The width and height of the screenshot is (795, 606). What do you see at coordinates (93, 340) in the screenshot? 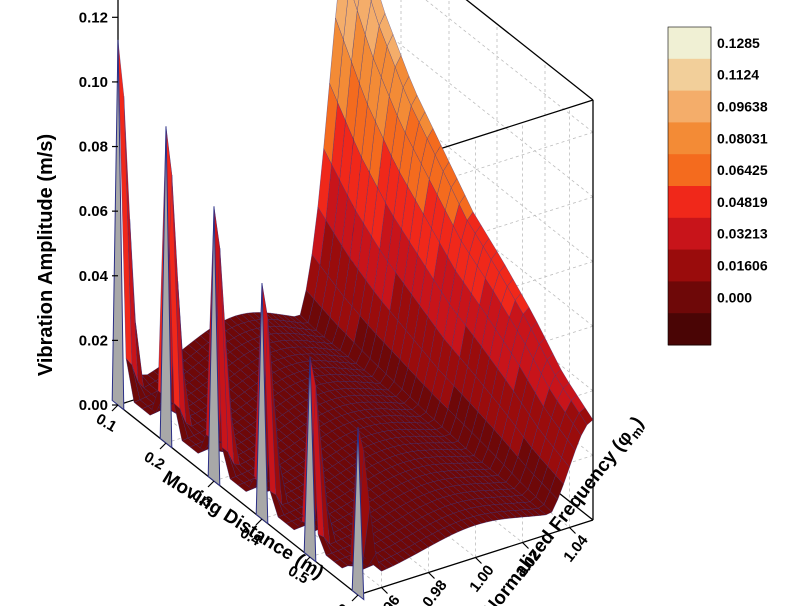
I see `z-tick-label: 0.02` at bounding box center [93, 340].